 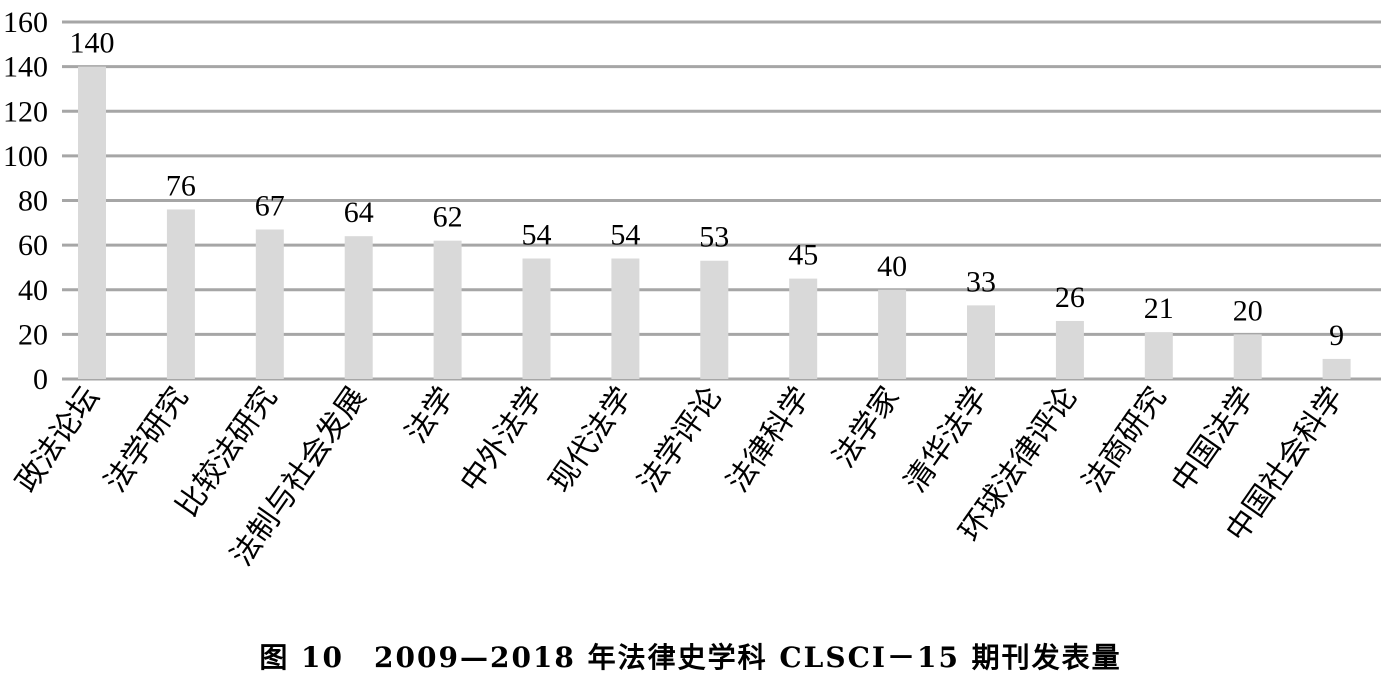 I want to click on category-label-14: 中国法学, so click(x=1213, y=440).